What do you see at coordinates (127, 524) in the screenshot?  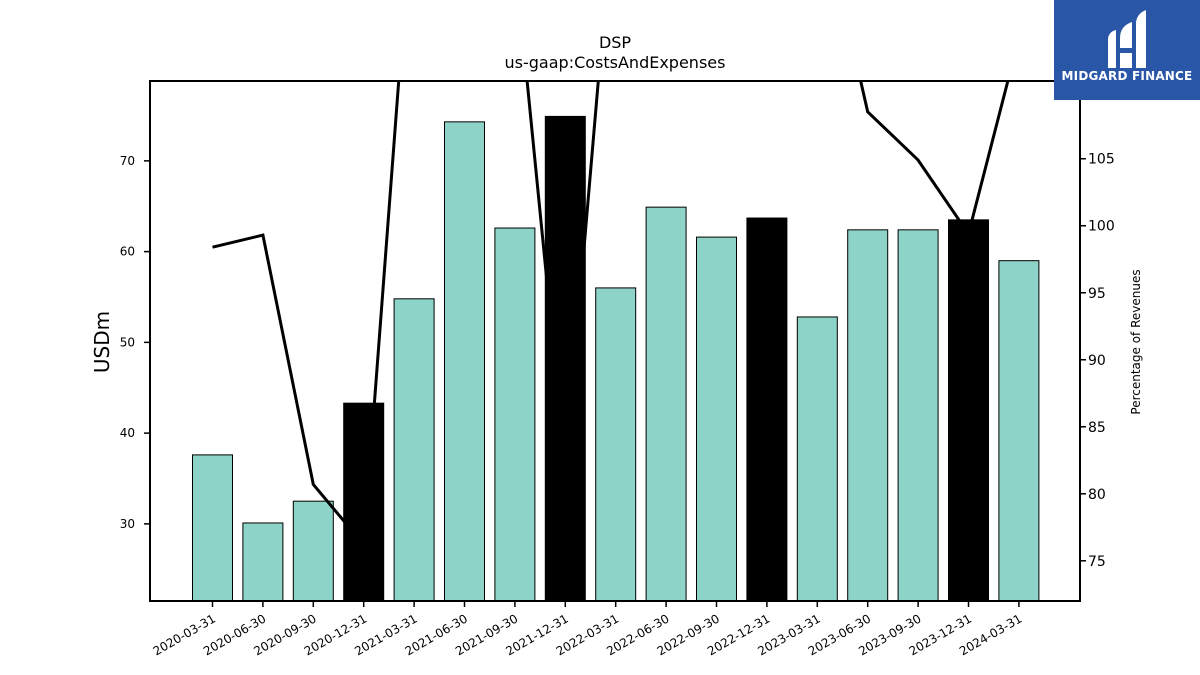 I see `y-tick-label-30: 30` at bounding box center [127, 524].